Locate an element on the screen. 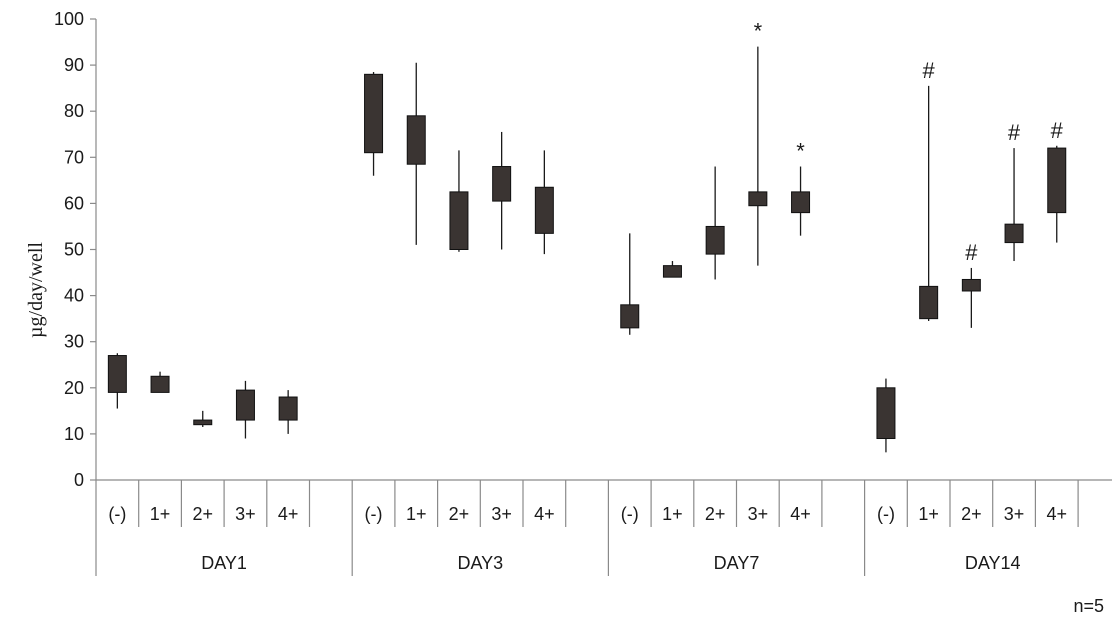 Image resolution: width=1112 pixels, height=622 pixels. y-axis: 0 10 20 30 40 50 60 70 80 90 100 is located at coordinates (75, 249).